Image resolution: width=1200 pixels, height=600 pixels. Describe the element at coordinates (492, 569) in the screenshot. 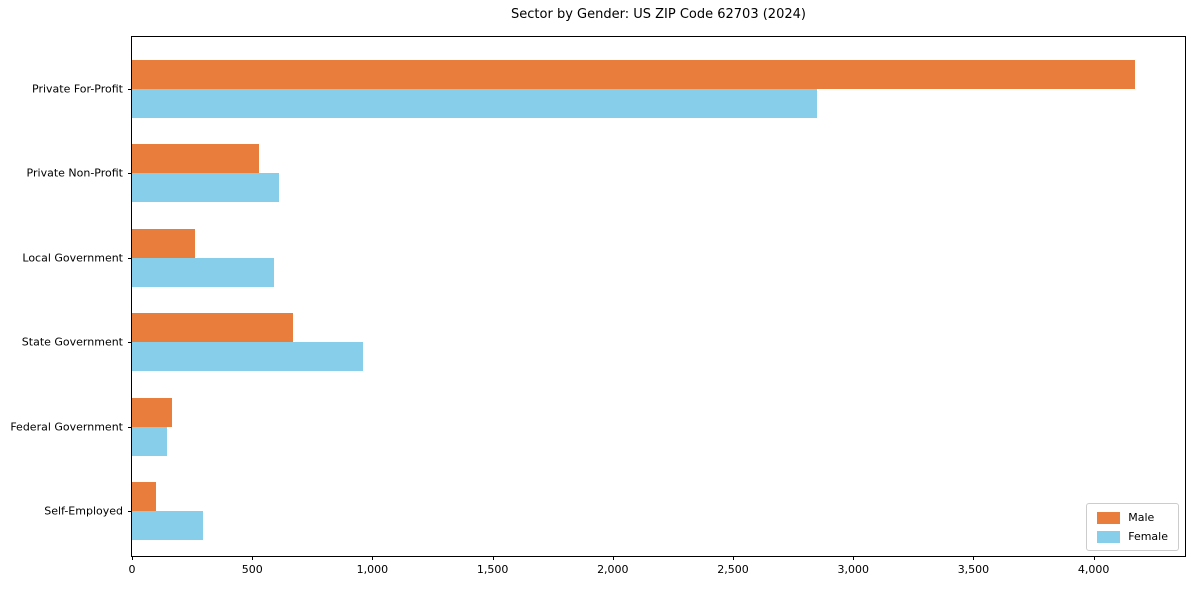

I see `x-tick-label: 1,500` at that location.